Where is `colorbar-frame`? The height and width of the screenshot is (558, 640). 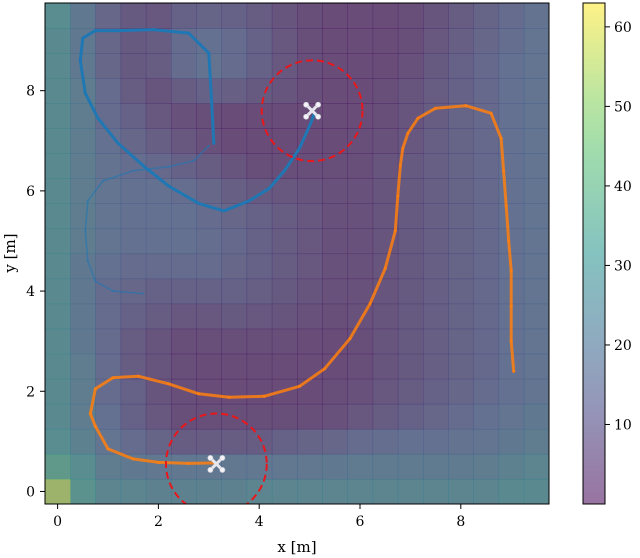
colorbar-frame is located at coordinates (594, 253).